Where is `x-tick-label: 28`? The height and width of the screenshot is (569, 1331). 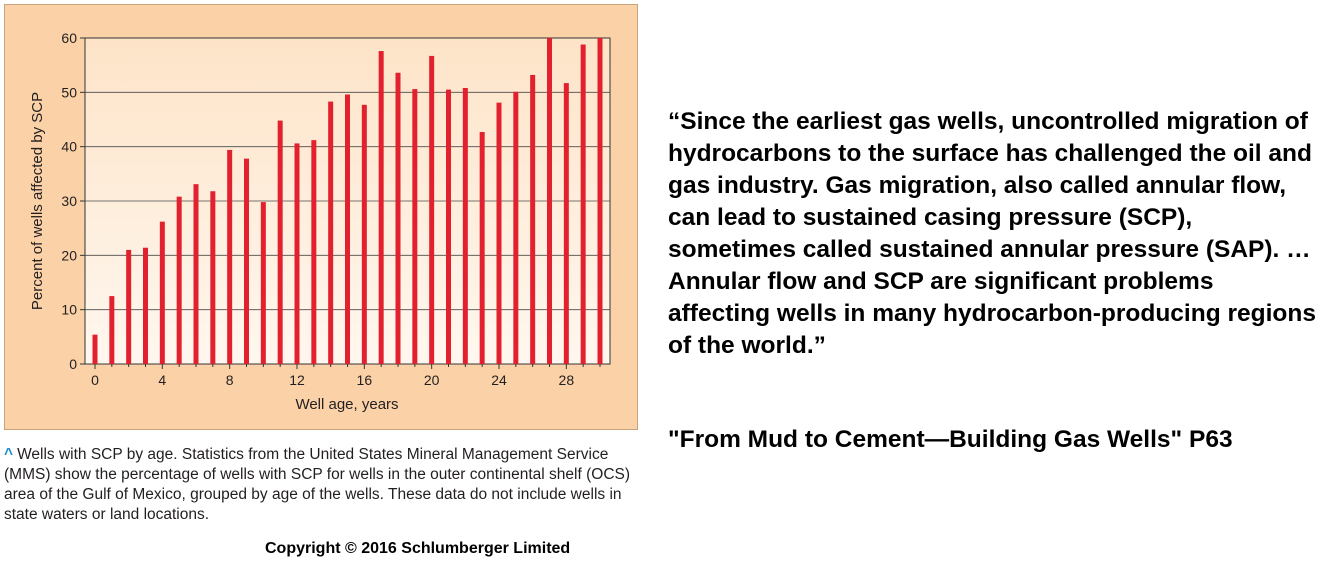 x-tick-label: 28 is located at coordinates (567, 380).